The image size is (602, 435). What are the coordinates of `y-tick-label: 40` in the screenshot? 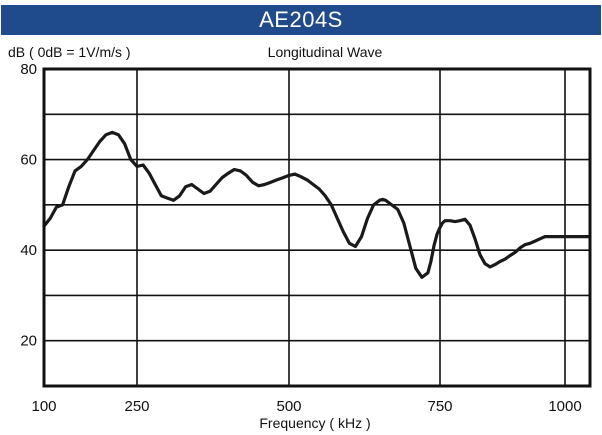 It's located at (28, 250).